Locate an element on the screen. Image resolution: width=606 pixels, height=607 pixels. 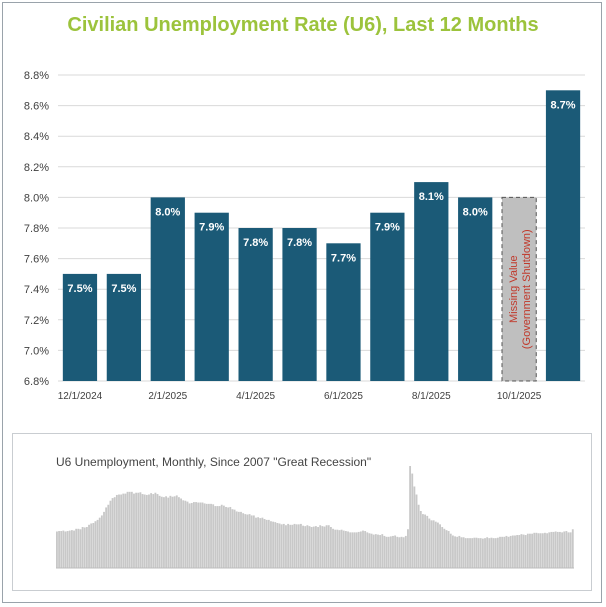
x-tick-label: 2/1/2025 is located at coordinates (167, 396).